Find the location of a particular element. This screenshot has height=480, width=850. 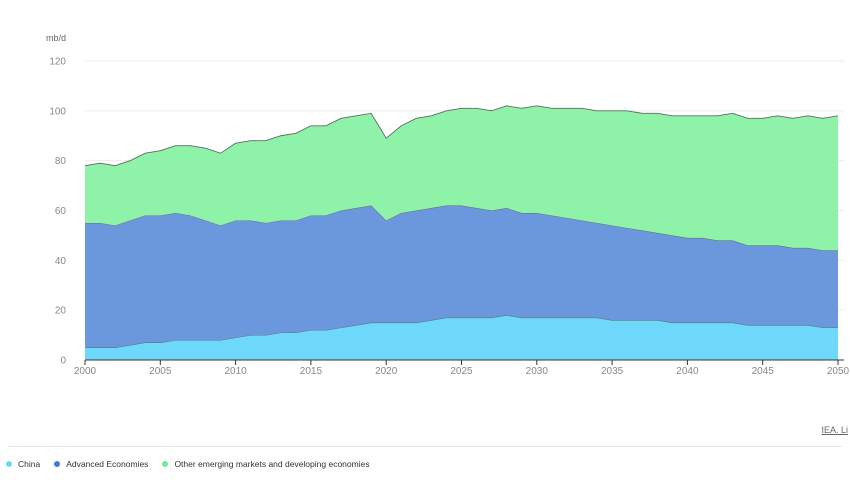

legend-swatch-advanced-economies is located at coordinates (57, 464).